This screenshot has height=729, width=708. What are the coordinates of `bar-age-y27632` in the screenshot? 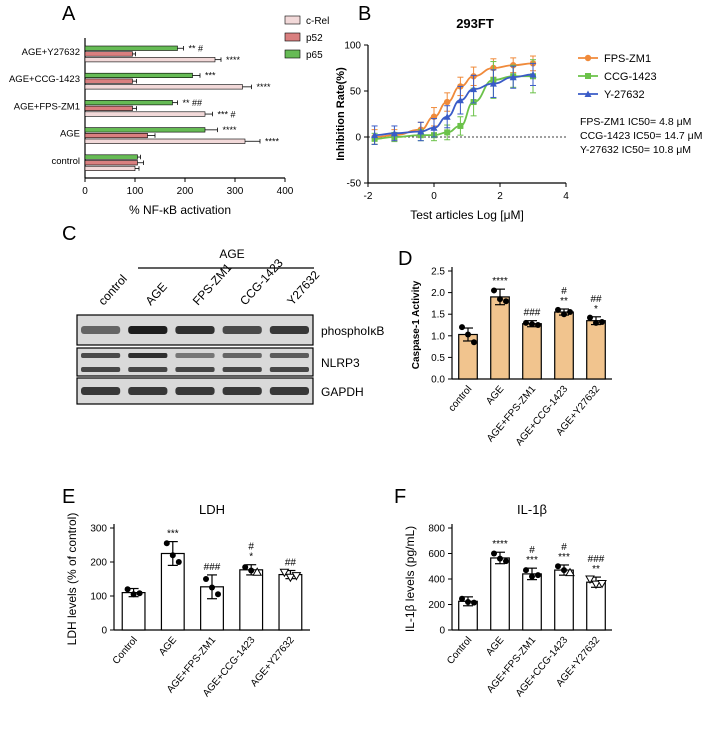 It's located at (290, 602).